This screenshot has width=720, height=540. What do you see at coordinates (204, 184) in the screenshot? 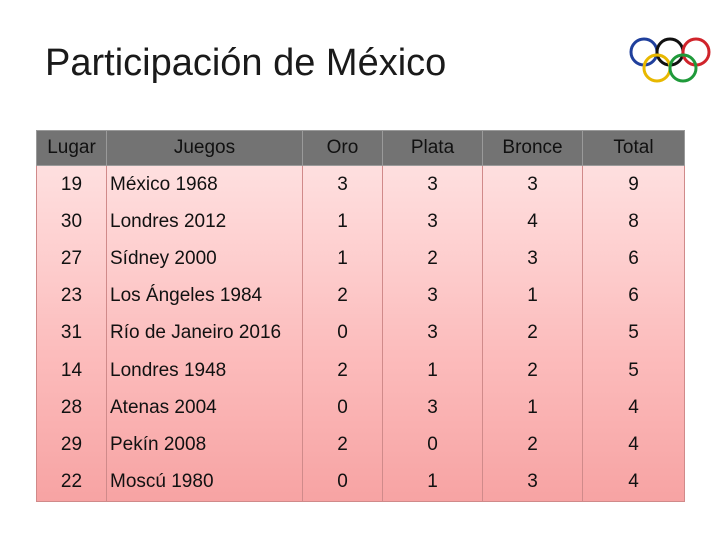
I see `cell-games: México 1968` at bounding box center [204, 184].